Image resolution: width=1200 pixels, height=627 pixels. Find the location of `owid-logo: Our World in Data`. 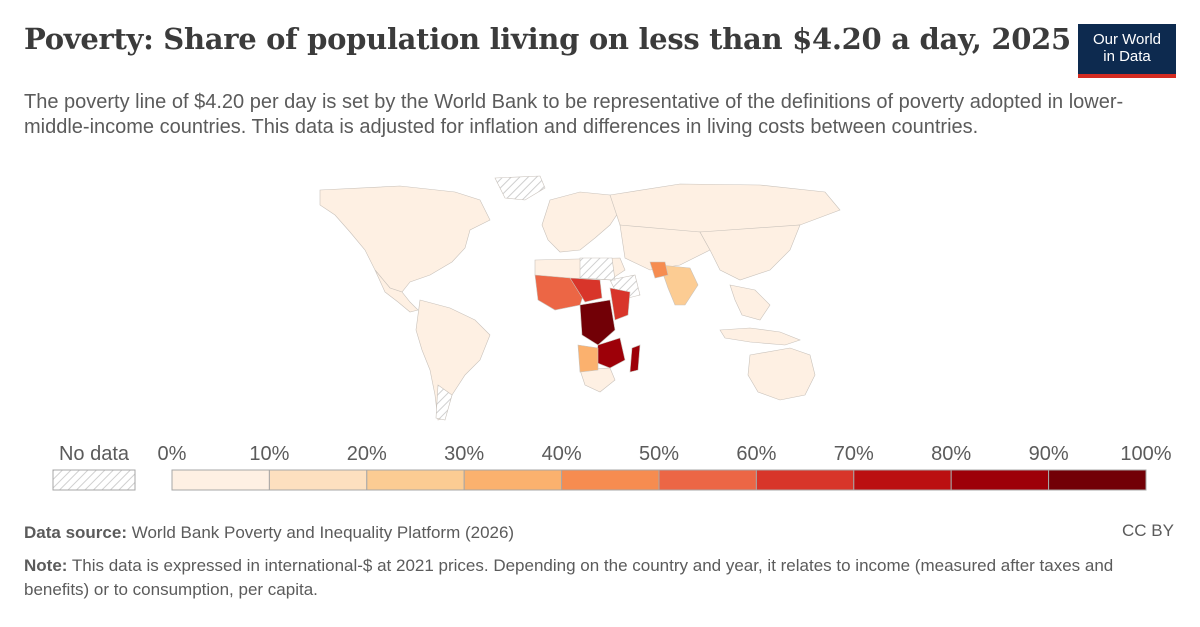

owid-logo: Our World in Data is located at coordinates (1127, 51).